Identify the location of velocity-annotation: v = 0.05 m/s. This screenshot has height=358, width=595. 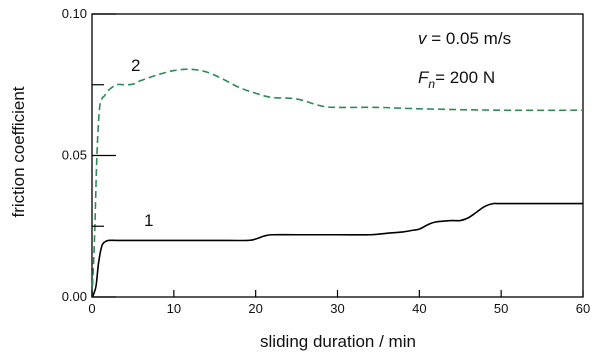
(464, 38).